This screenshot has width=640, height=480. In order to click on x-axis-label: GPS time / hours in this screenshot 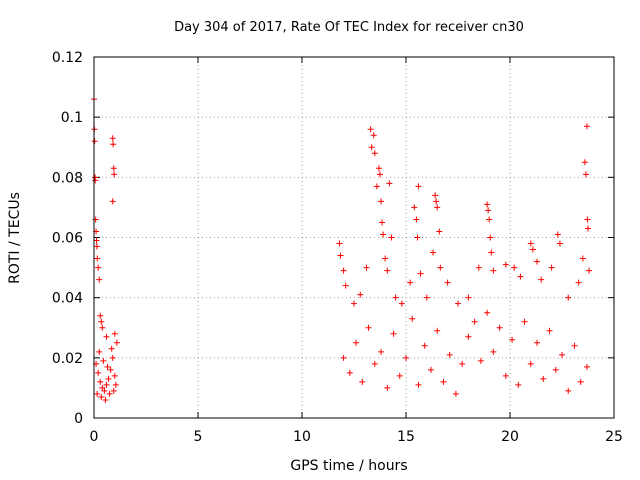, I will do `click(348, 466)`.